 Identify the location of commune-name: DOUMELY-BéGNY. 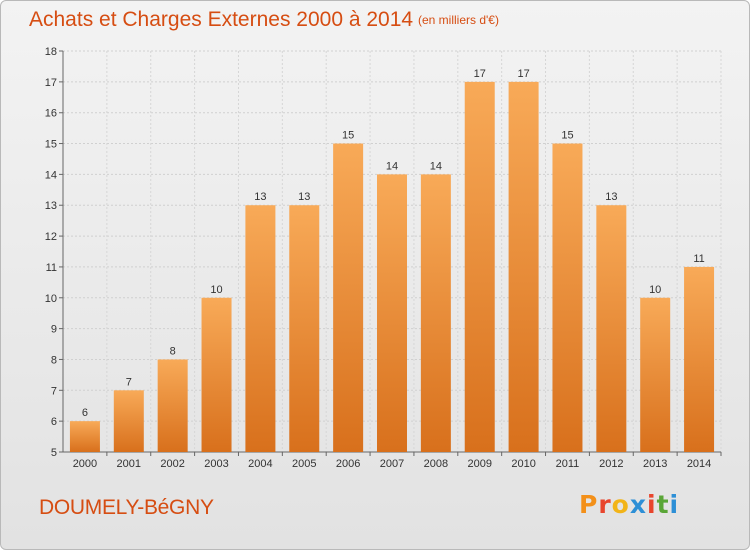
(126, 507).